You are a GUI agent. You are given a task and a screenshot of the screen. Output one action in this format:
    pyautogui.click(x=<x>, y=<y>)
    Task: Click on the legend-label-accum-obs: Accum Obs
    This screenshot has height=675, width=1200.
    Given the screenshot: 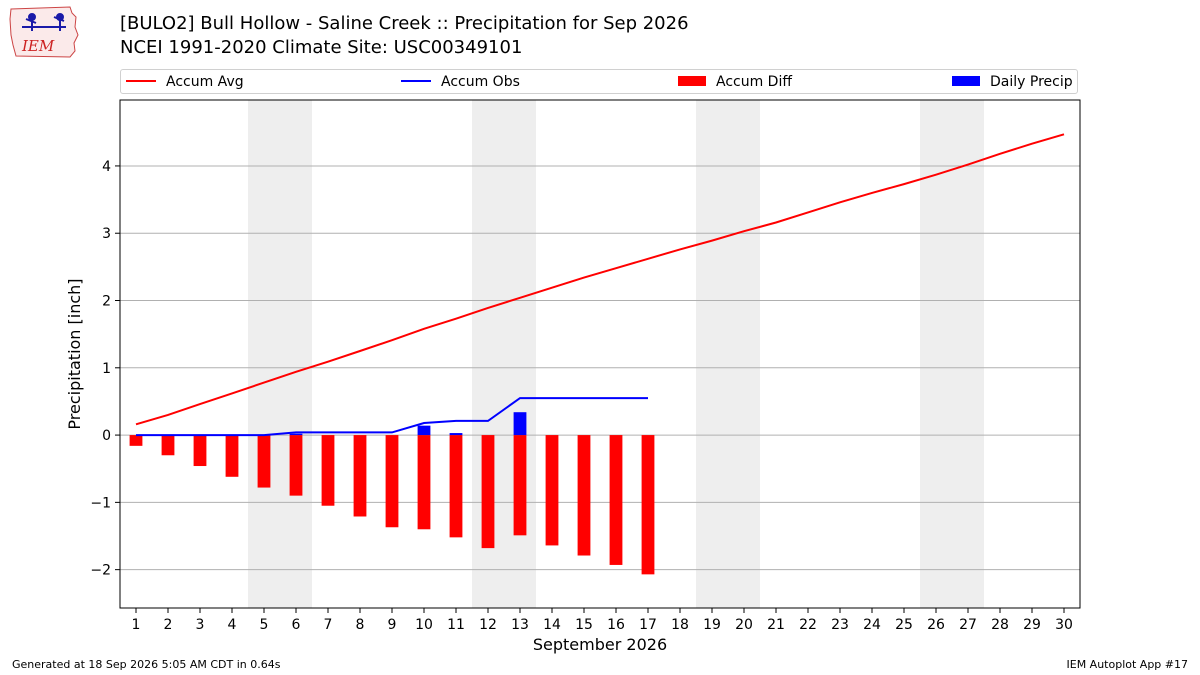 What is the action you would take?
    pyautogui.click(x=480, y=82)
    